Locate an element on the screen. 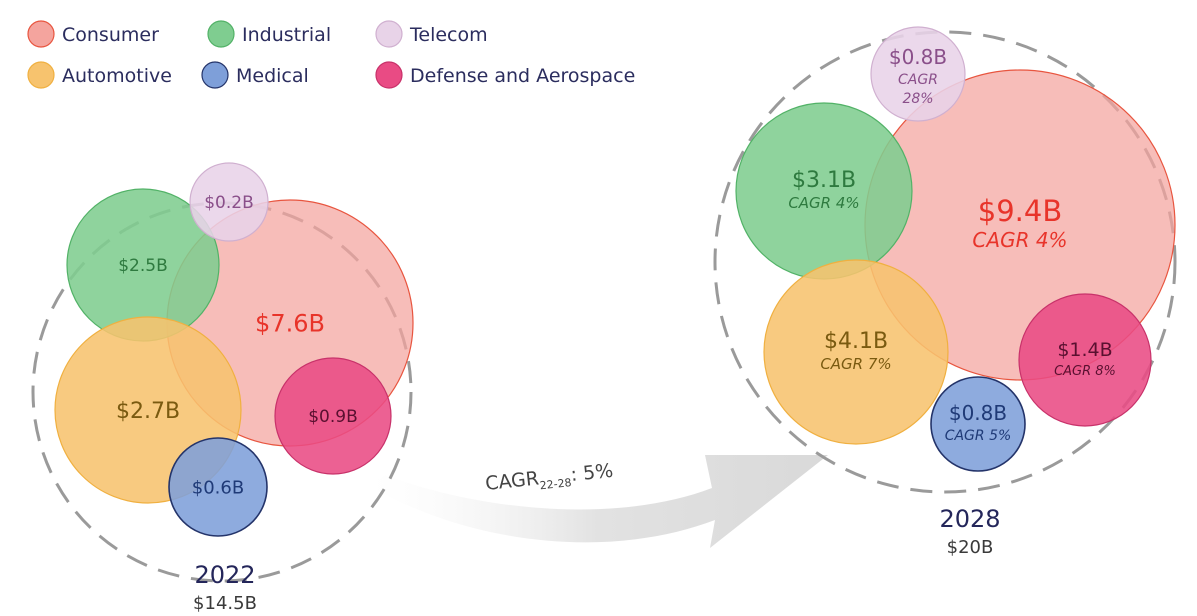 Image resolution: width=1197 pixels, height=616 pixels. telecom-legend-label: Telecom is located at coordinates (448, 35).